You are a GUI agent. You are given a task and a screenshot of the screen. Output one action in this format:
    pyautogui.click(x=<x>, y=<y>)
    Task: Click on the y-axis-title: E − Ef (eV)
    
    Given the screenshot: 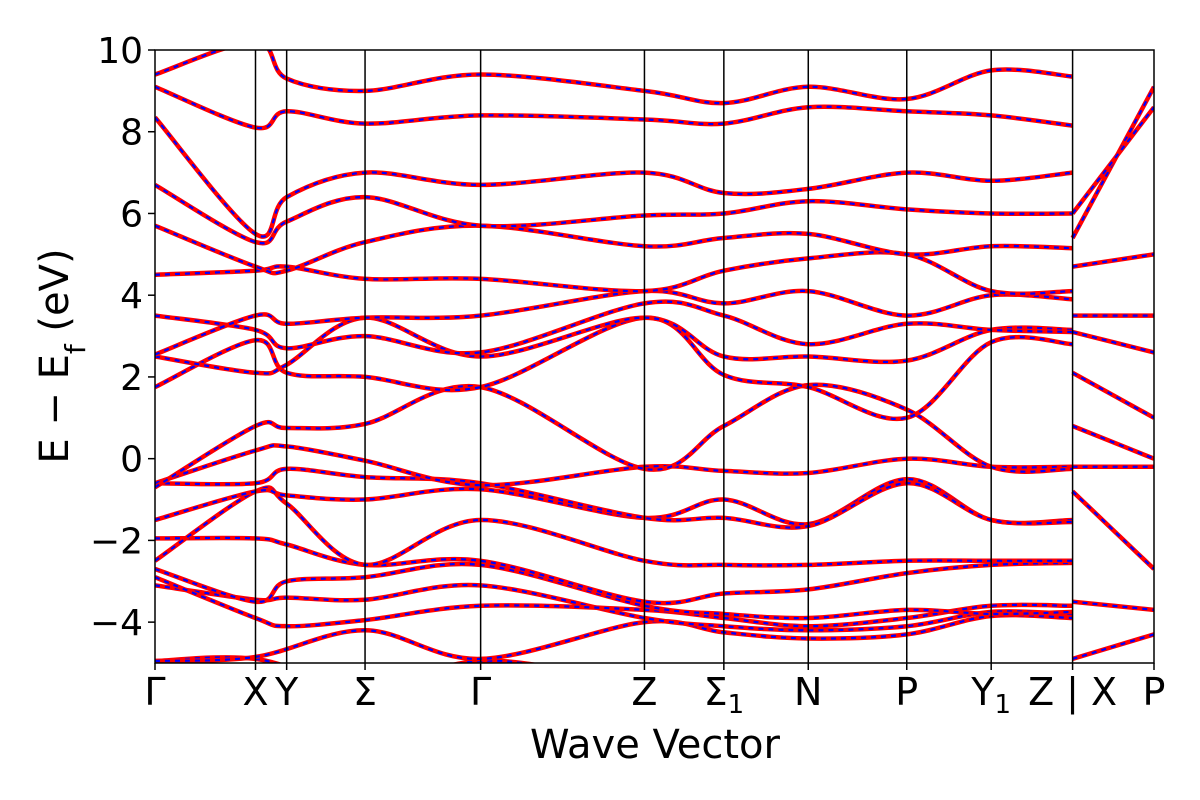 What is the action you would take?
    pyautogui.click(x=62, y=355)
    